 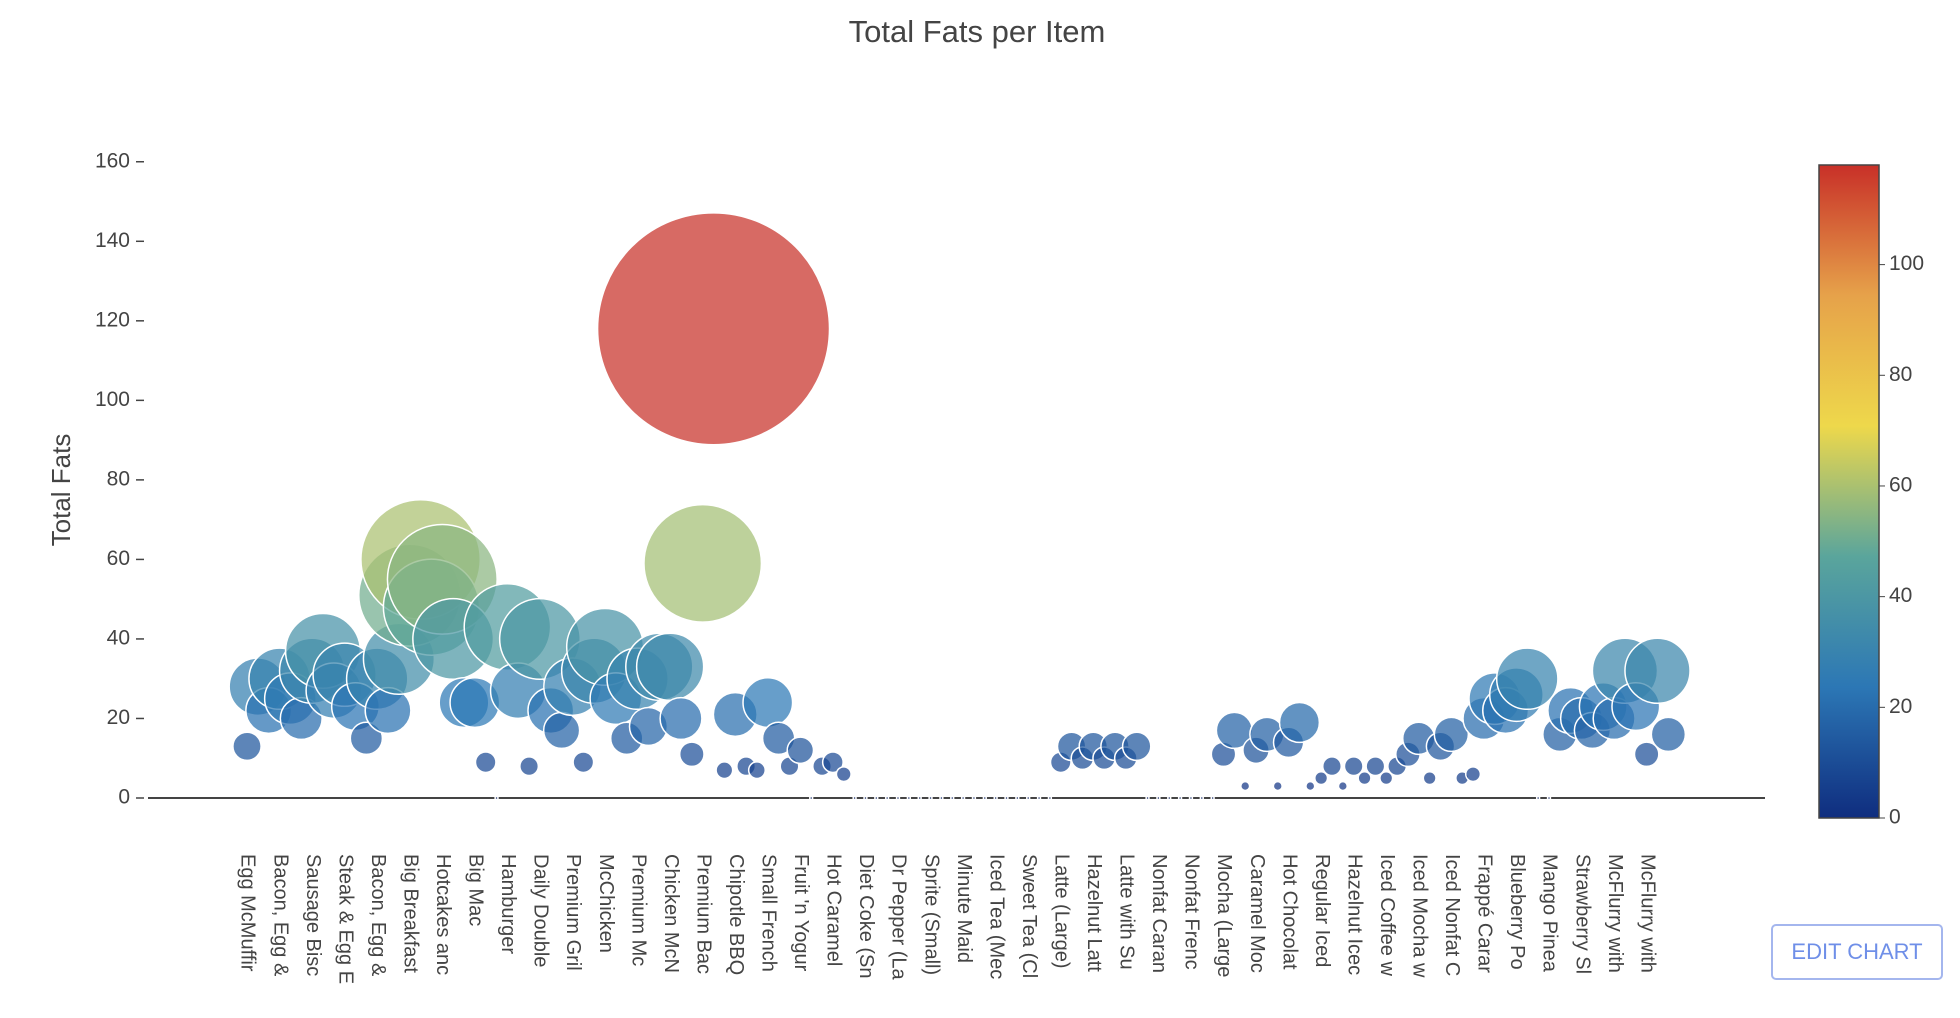 I want to click on x-tick-label: Big Mac, so click(x=476, y=890).